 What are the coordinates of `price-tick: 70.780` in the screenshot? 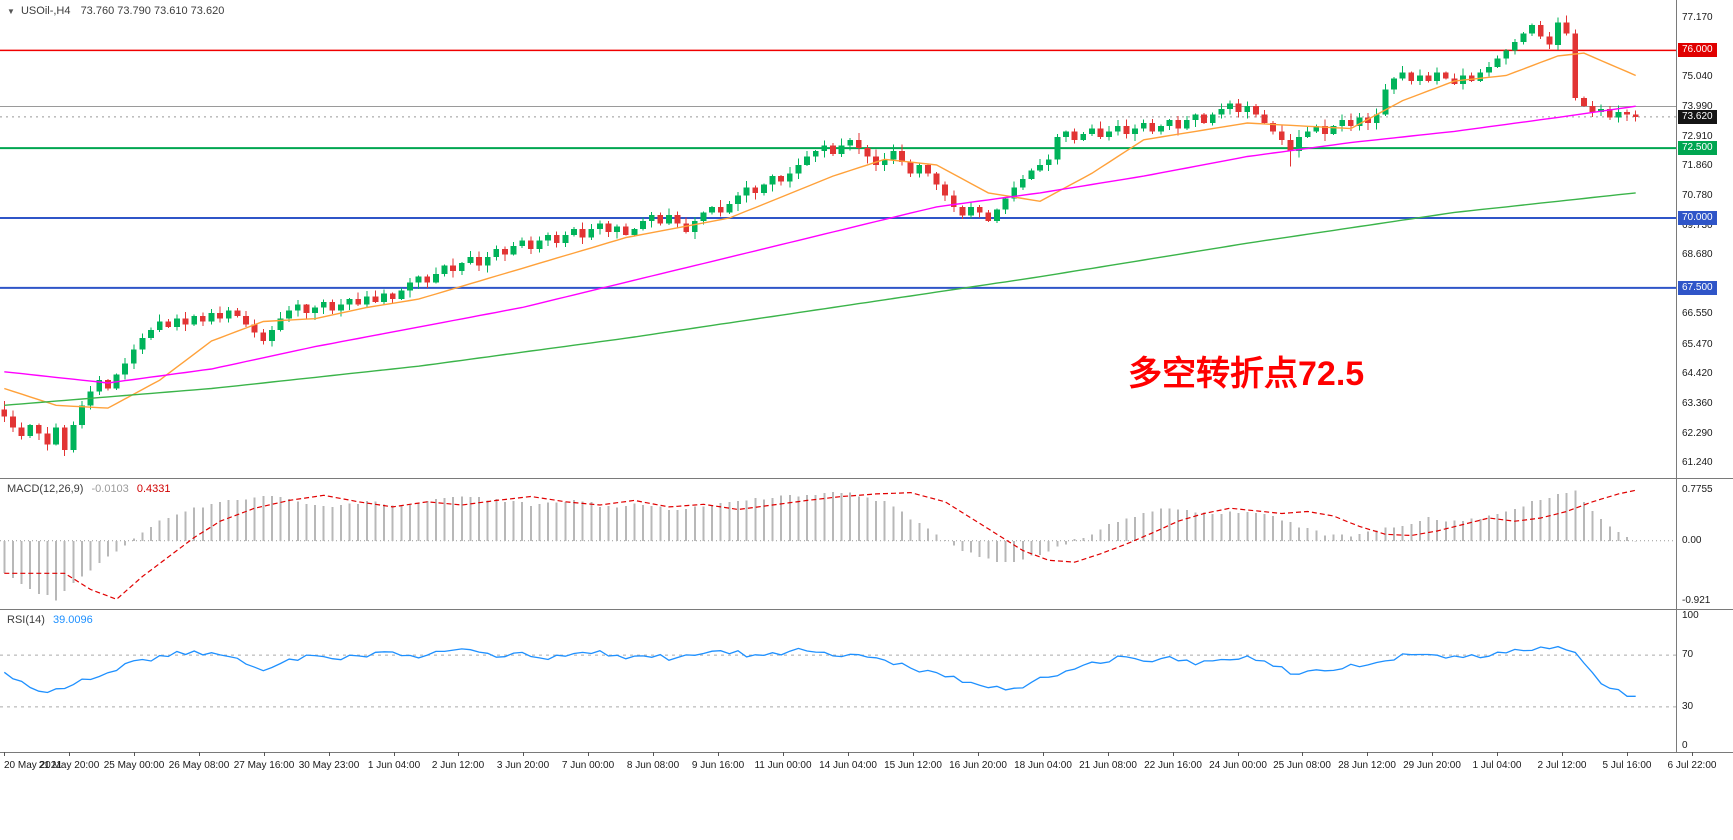 It's located at (1697, 195).